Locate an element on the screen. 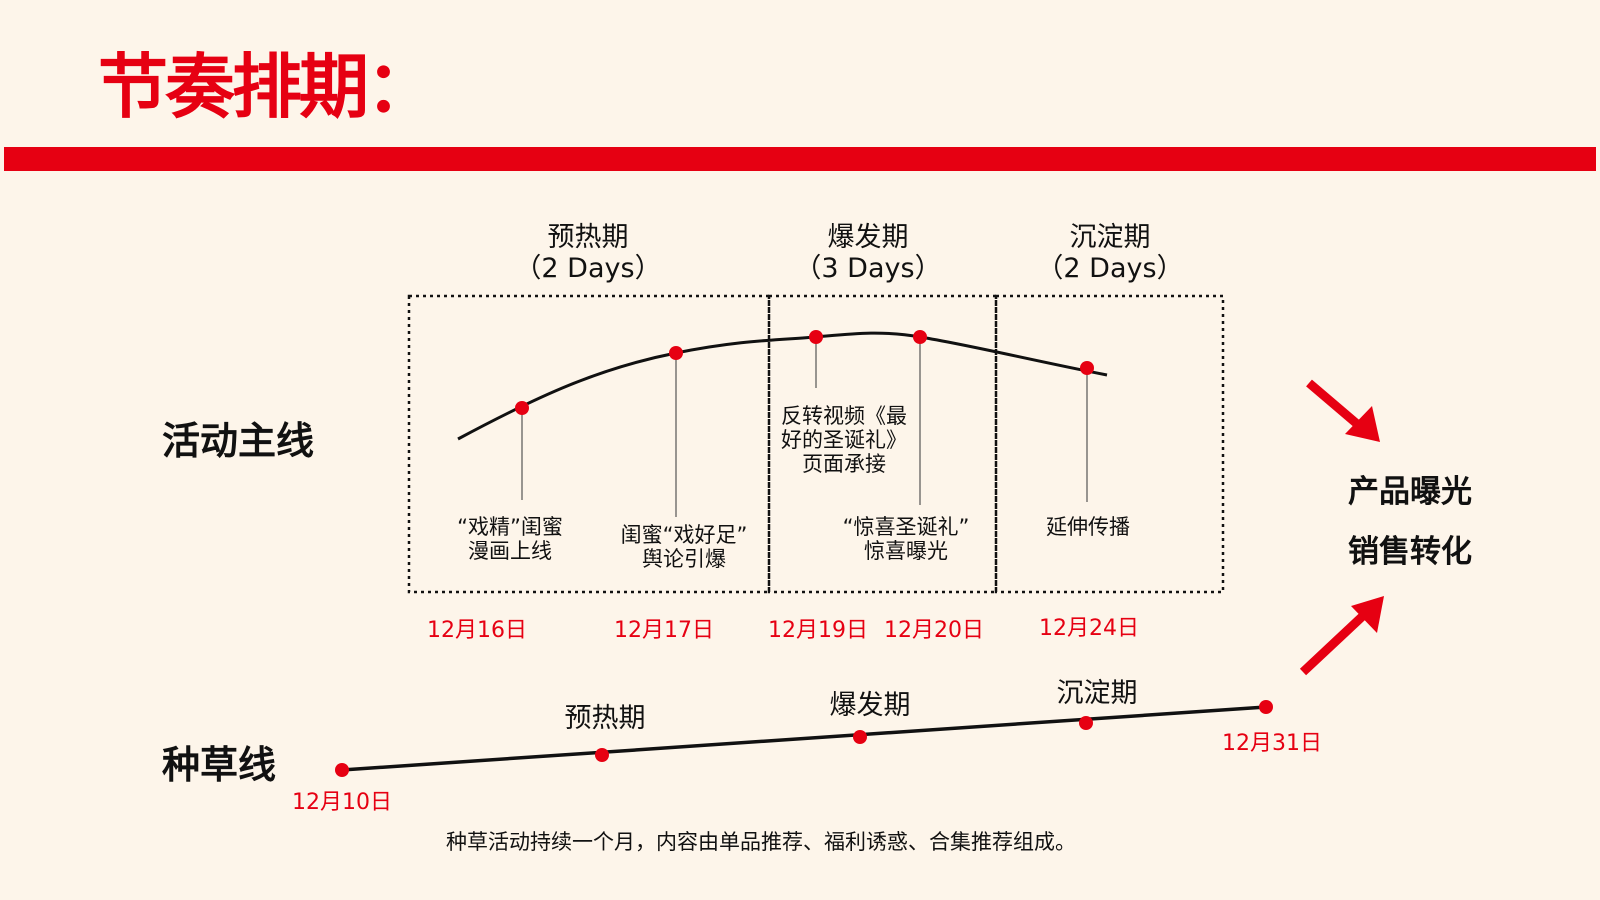 This screenshot has width=1600, height=900. arrow-down-right-icon is located at coordinates (1343, 410).